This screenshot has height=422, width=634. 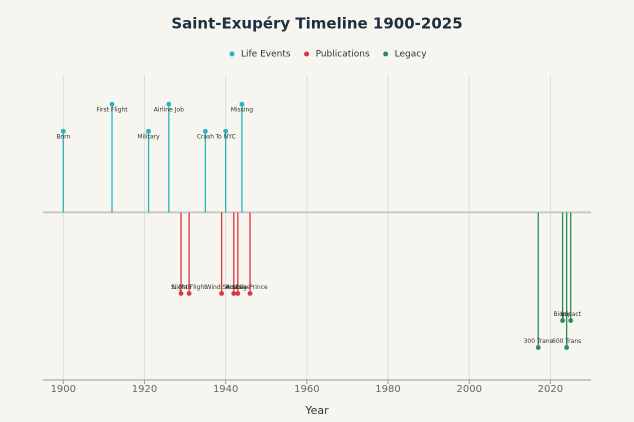 What do you see at coordinates (225, 137) in the screenshot?
I see `event-label: To NYC` at bounding box center [225, 137].